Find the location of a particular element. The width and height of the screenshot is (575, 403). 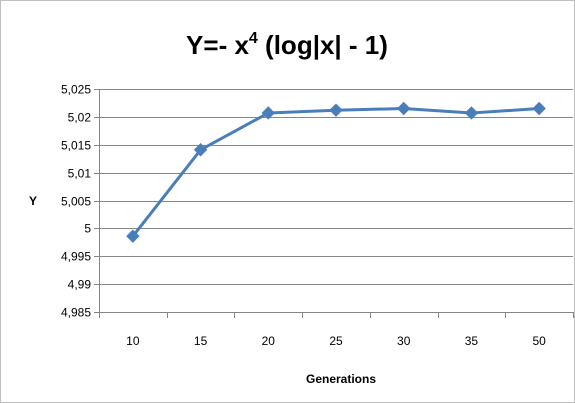

x-tick-label: 15 is located at coordinates (201, 341).